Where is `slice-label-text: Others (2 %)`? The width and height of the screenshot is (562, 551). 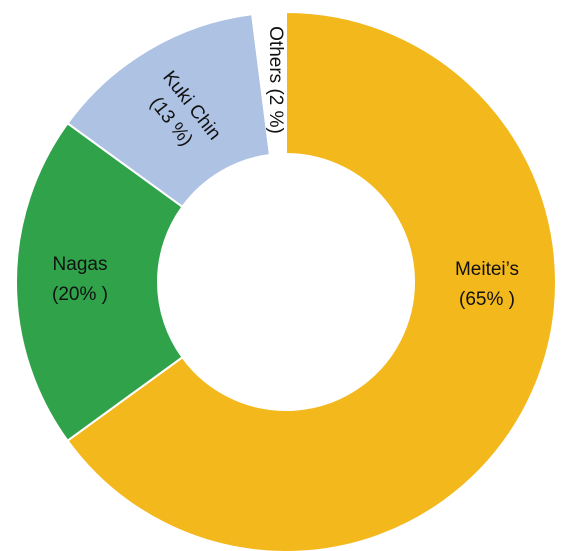 slice-label-text: Others (2 %) is located at coordinates (275, 80).